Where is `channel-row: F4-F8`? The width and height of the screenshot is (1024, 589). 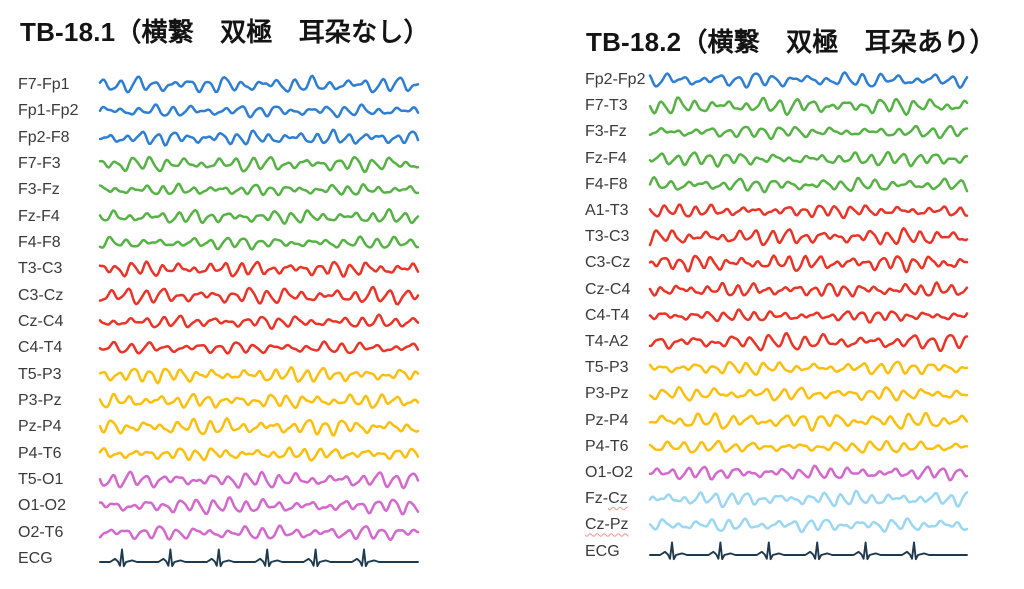 channel-row: F4-F8 is located at coordinates (777, 185).